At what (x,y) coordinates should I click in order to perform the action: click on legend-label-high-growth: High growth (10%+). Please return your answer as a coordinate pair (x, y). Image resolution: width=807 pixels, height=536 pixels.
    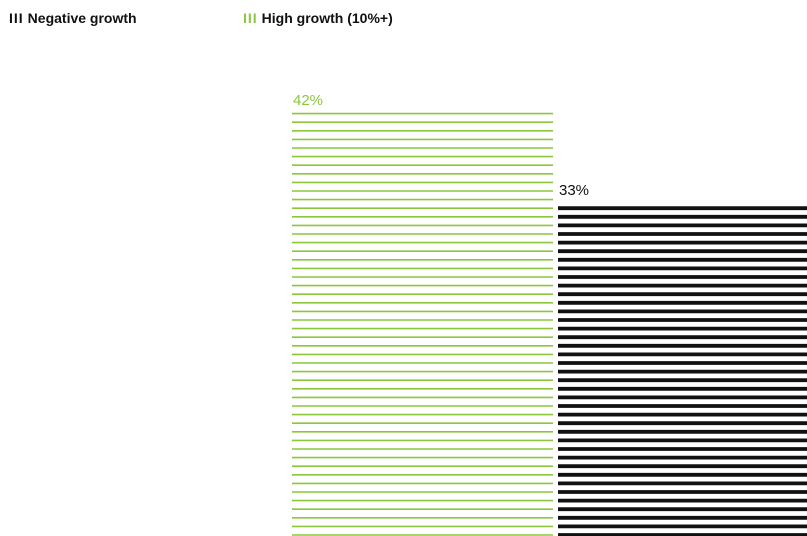
    Looking at the image, I should click on (327, 18).